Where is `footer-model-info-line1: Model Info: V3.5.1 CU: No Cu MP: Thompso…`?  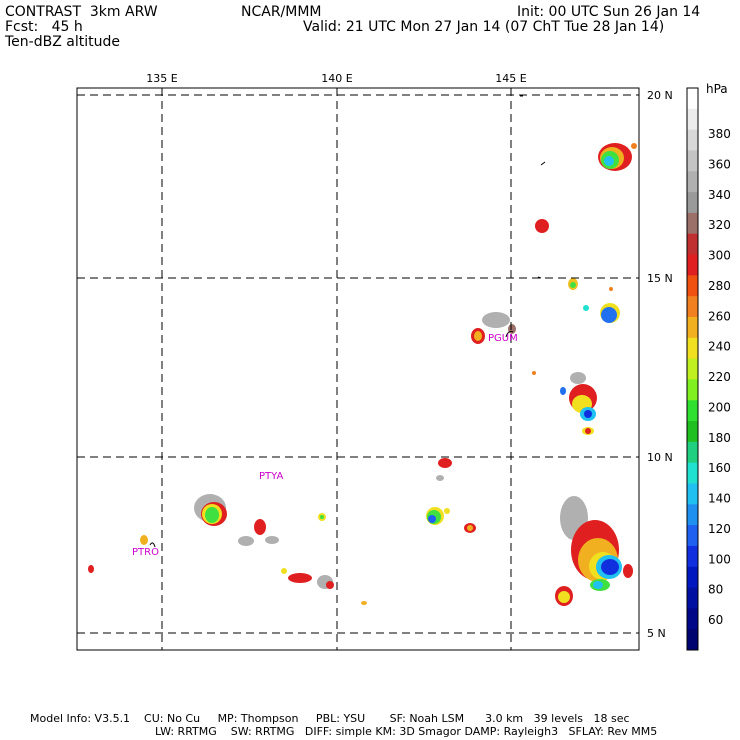
footer-model-info-line1: Model Info: V3.5.1 CU: No Cu MP: Thompso… is located at coordinates (330, 718).